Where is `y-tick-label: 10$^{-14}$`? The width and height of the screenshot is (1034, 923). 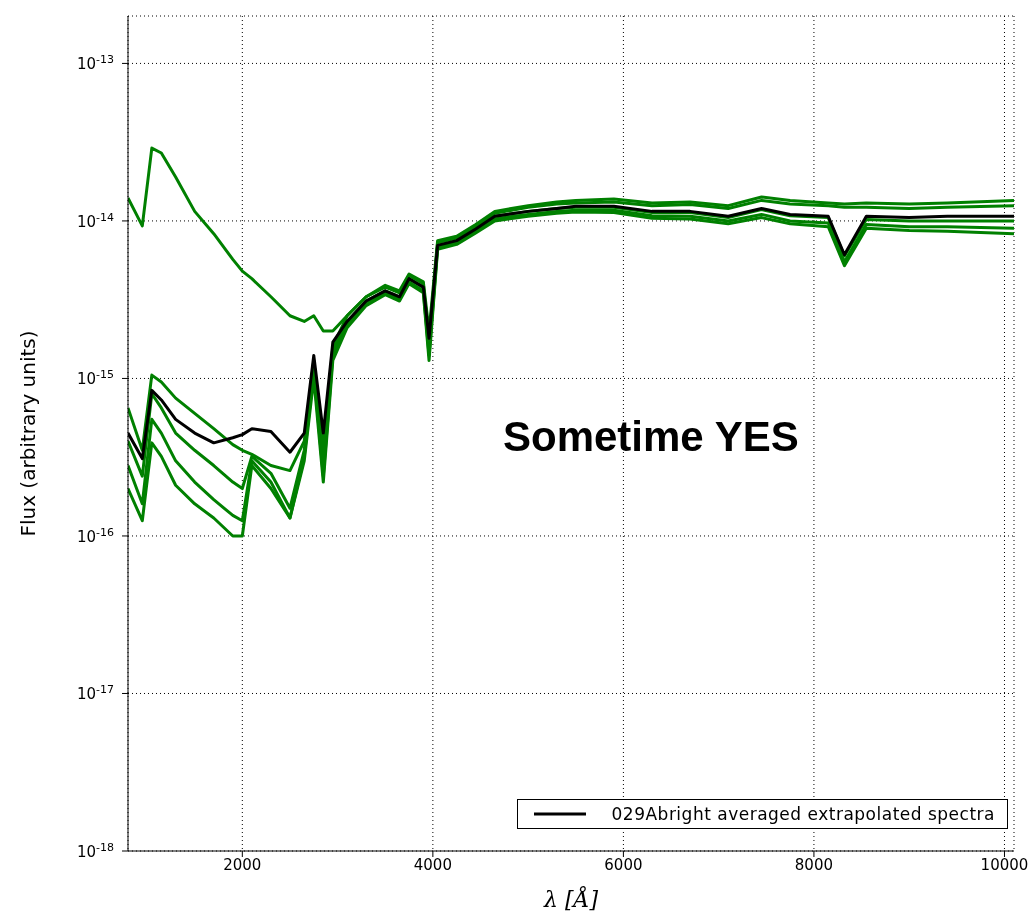
y-tick-label: 10$^{-14}$ is located at coordinates (95, 220).